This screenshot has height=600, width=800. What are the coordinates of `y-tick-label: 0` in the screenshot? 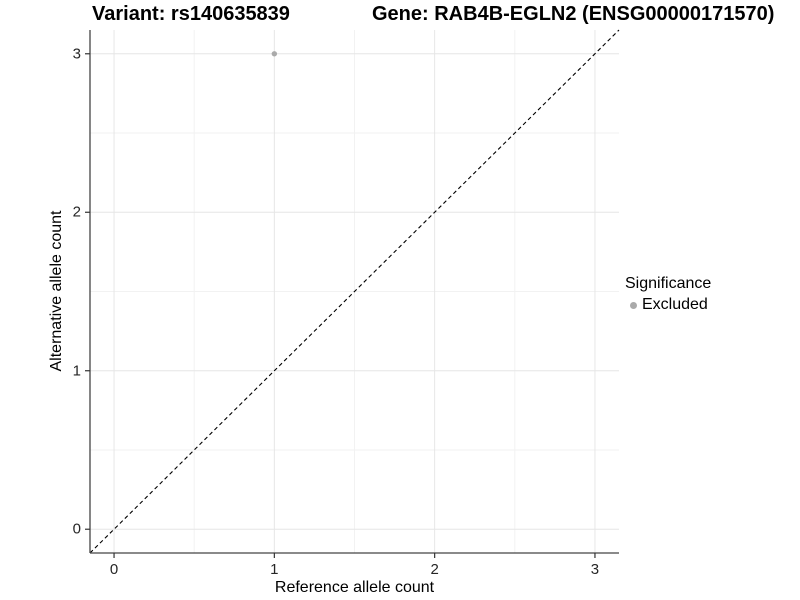 It's located at (76, 529).